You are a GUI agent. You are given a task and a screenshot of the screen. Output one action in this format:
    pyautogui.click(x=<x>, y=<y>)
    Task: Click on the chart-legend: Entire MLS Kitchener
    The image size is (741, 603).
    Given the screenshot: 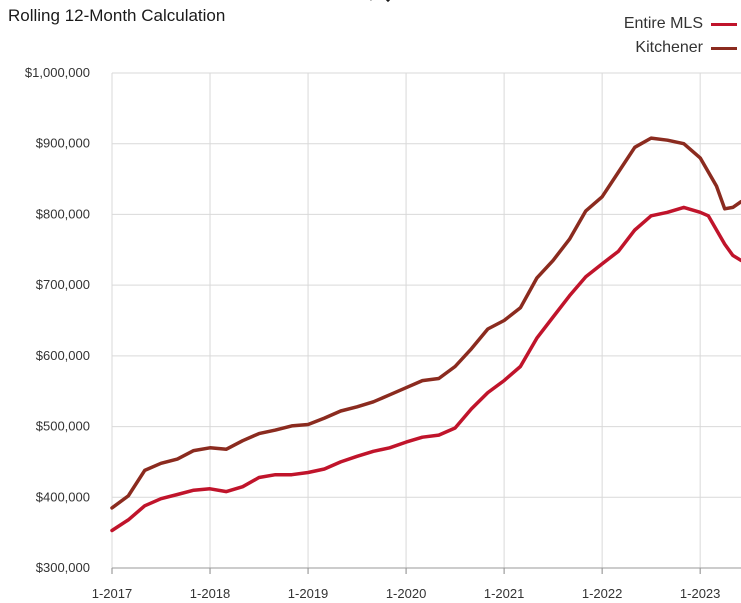 What is the action you would take?
    pyautogui.click(x=680, y=36)
    